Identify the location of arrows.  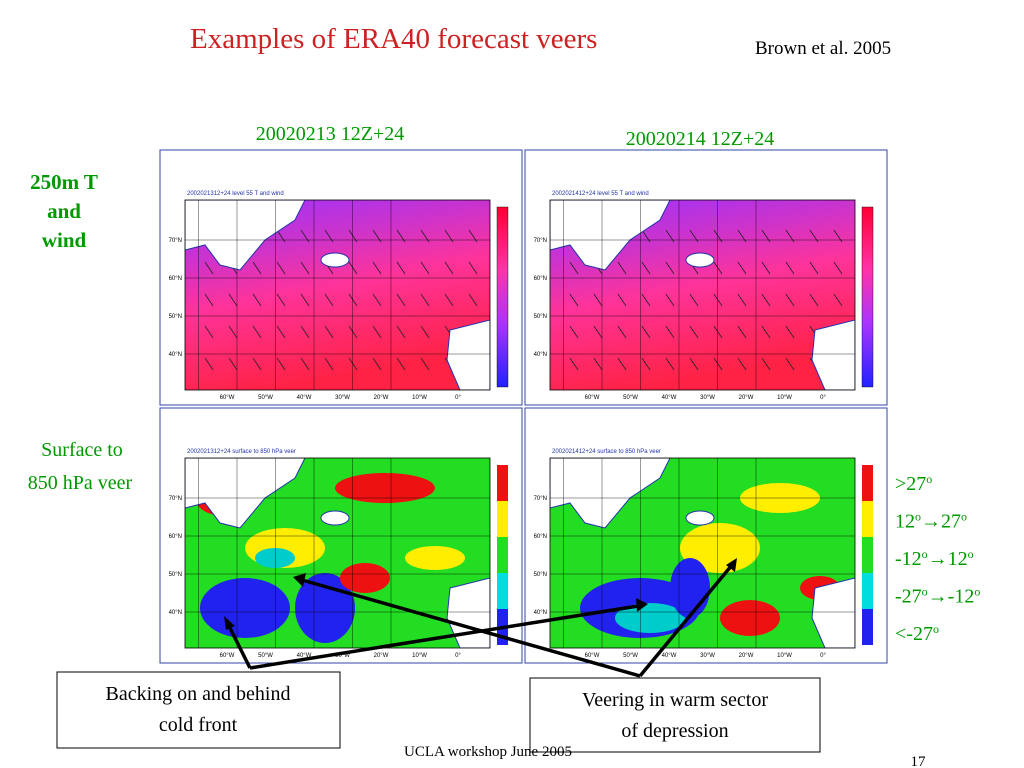
(480, 620).